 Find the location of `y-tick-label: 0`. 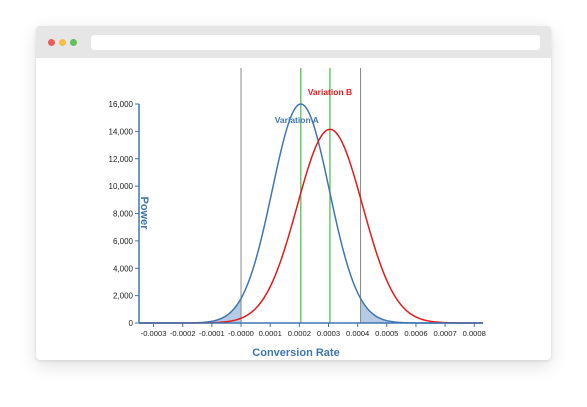

y-tick-label: 0 is located at coordinates (131, 323).